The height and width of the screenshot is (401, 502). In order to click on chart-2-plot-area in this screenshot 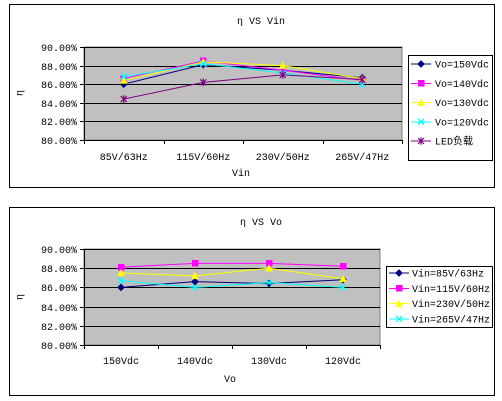, I will do `click(232, 297)`.